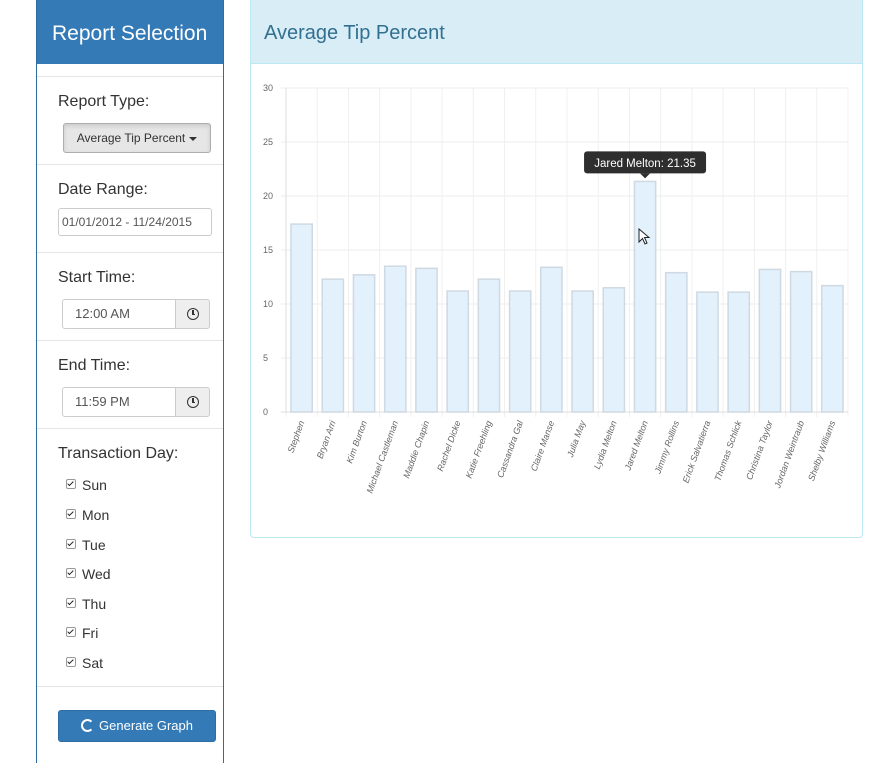 Image resolution: width=890 pixels, height=763 pixels. I want to click on x-tick-label: Bryan Arri, so click(326, 439).